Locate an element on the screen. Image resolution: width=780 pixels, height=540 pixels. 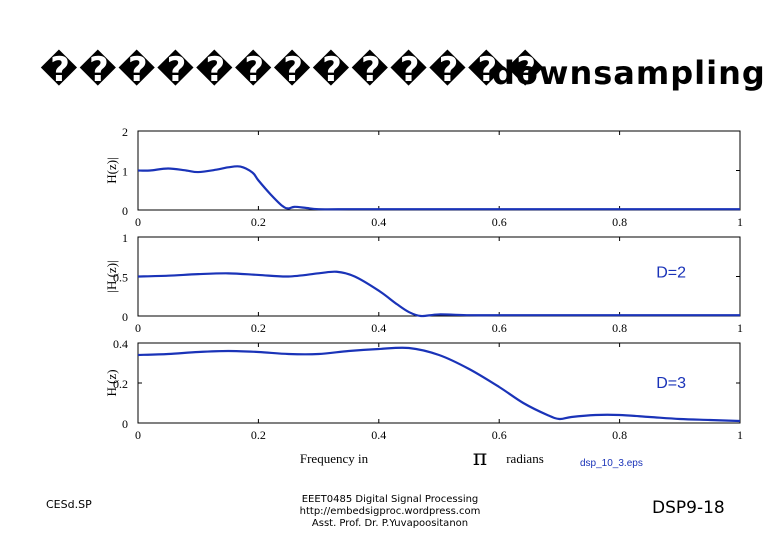
decimation-factor-label: D=2 is located at coordinates (671, 273).